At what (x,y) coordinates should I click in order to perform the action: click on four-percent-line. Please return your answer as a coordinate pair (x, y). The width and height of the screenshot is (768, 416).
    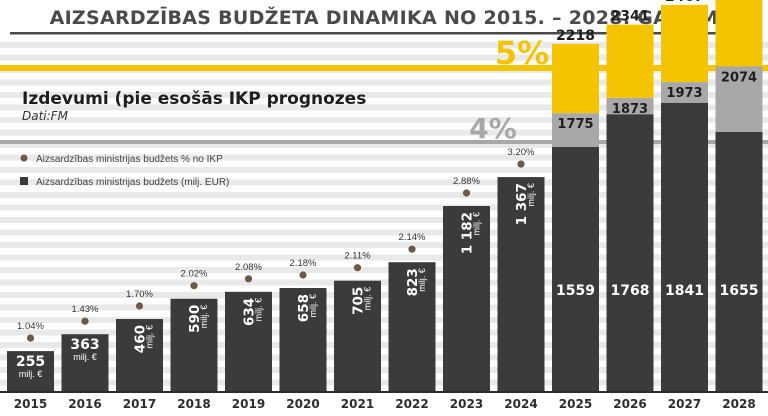
    Looking at the image, I should click on (384, 142).